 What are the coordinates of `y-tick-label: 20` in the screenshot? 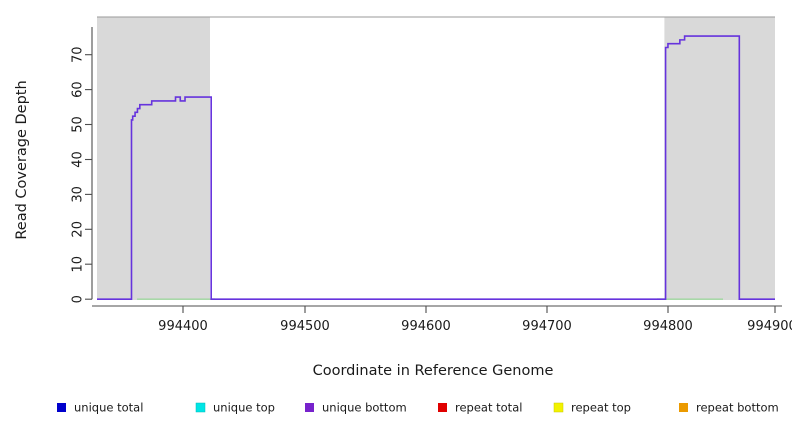 It's located at (78, 229).